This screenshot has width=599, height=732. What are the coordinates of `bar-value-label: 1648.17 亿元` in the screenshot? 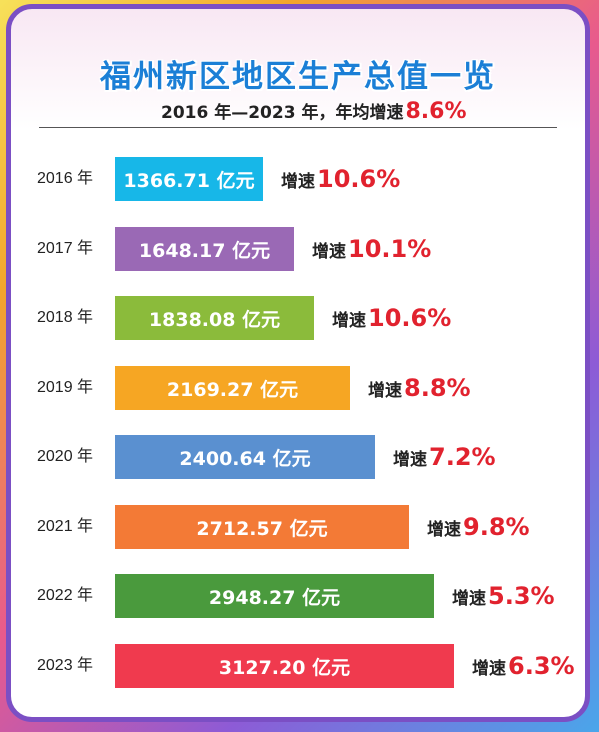 It's located at (204, 250).